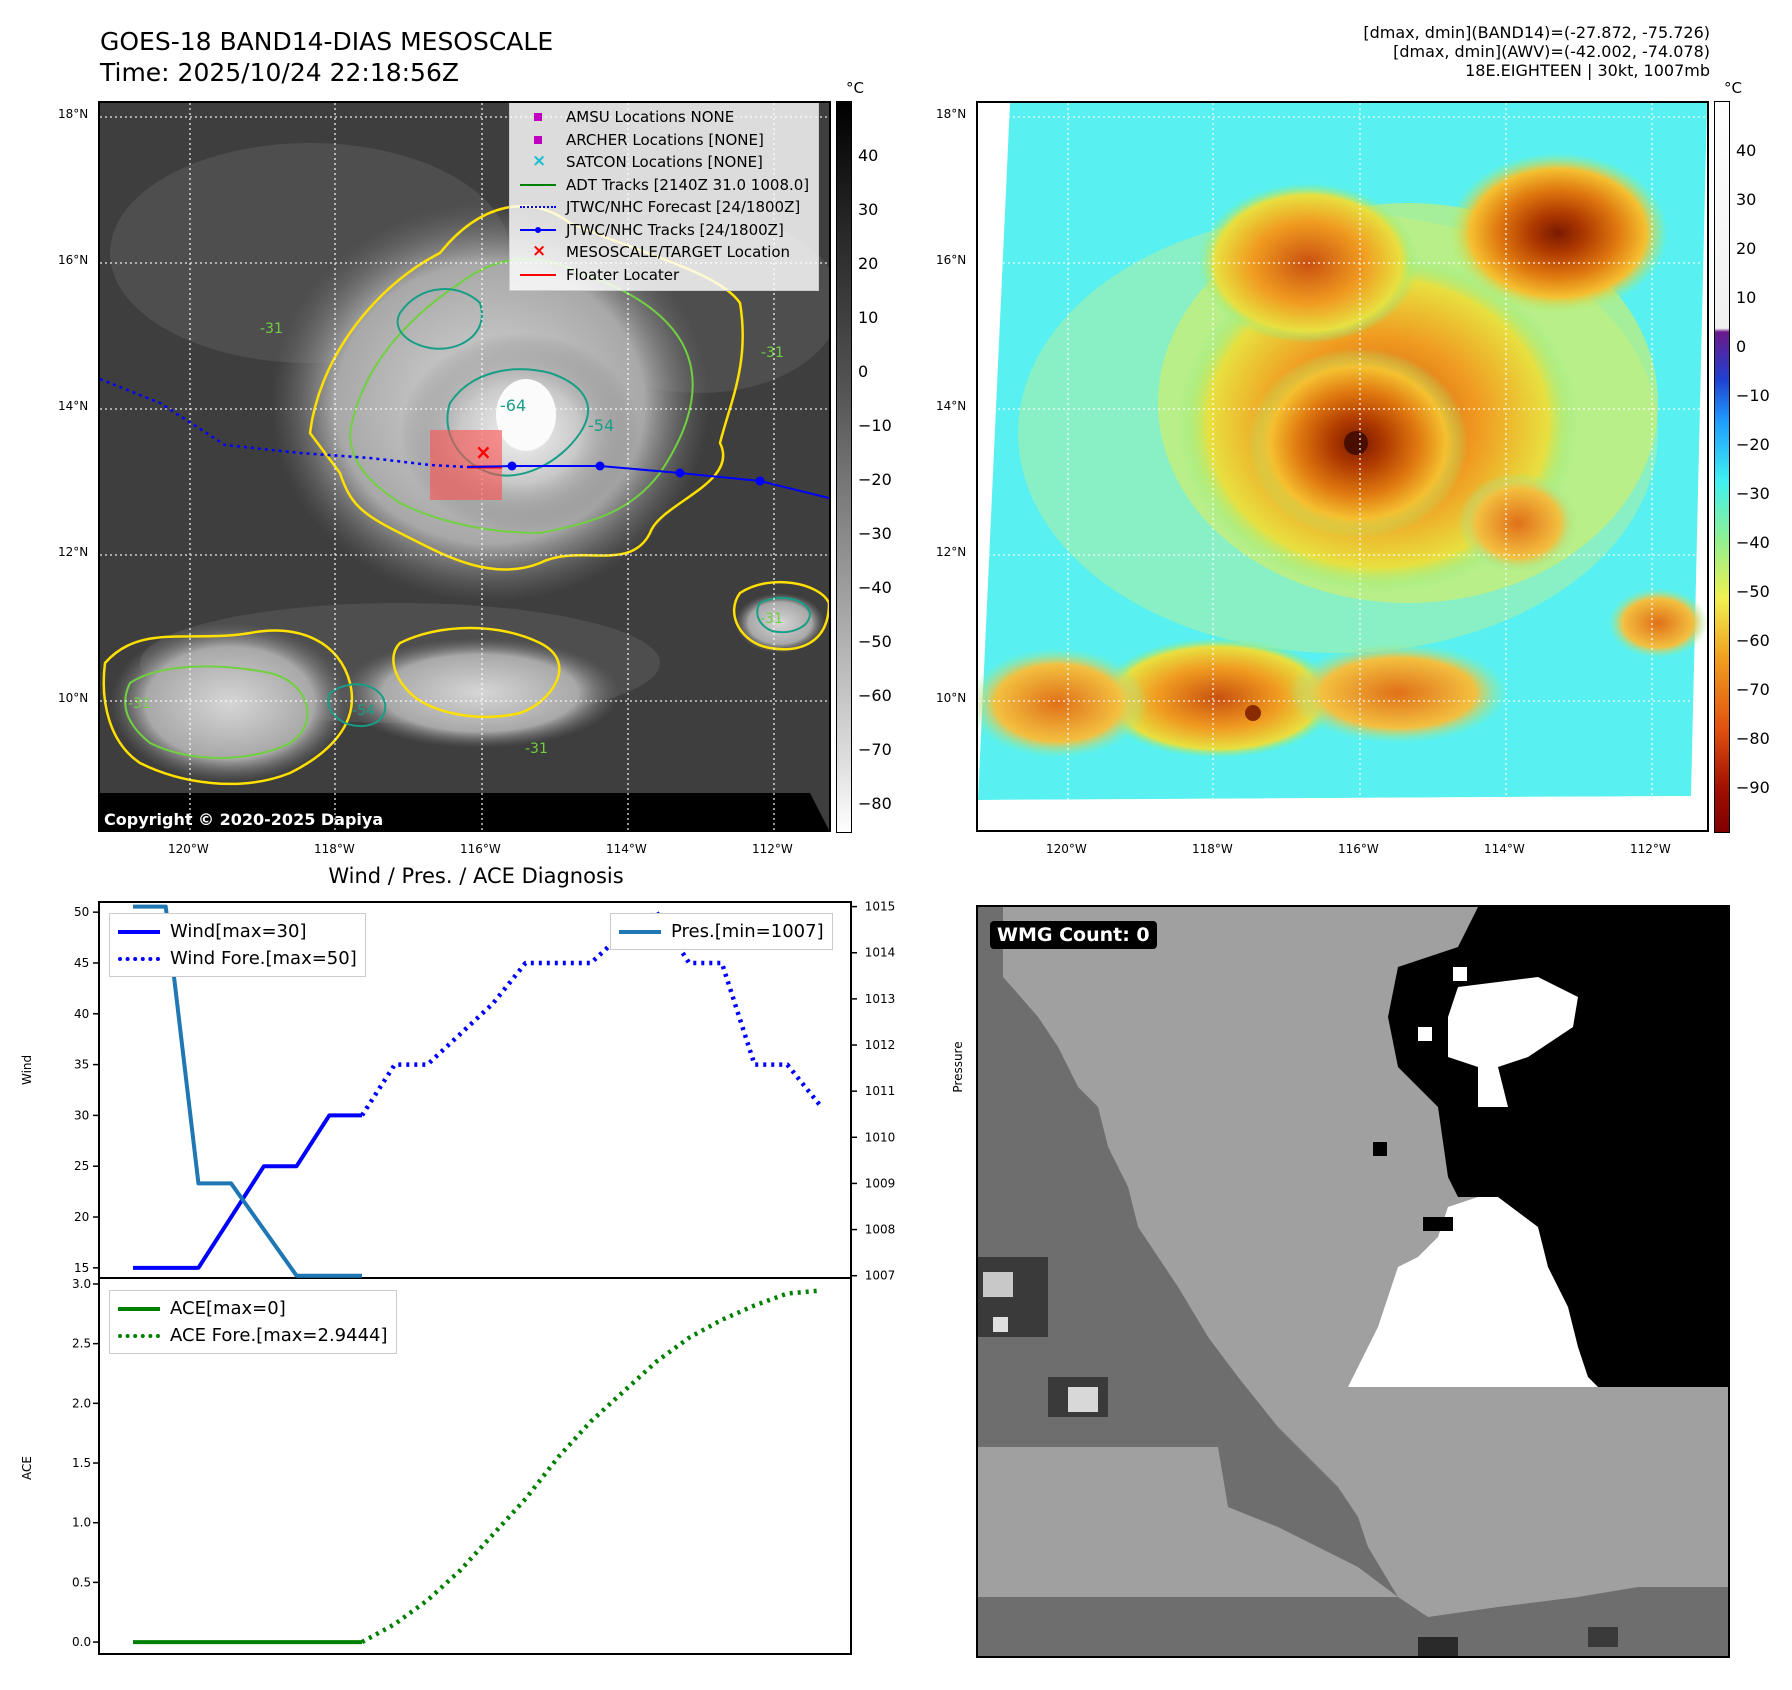 This screenshot has width=1792, height=1690. Describe the element at coordinates (81, 1268) in the screenshot. I see `wind-tick-label: 15` at that location.